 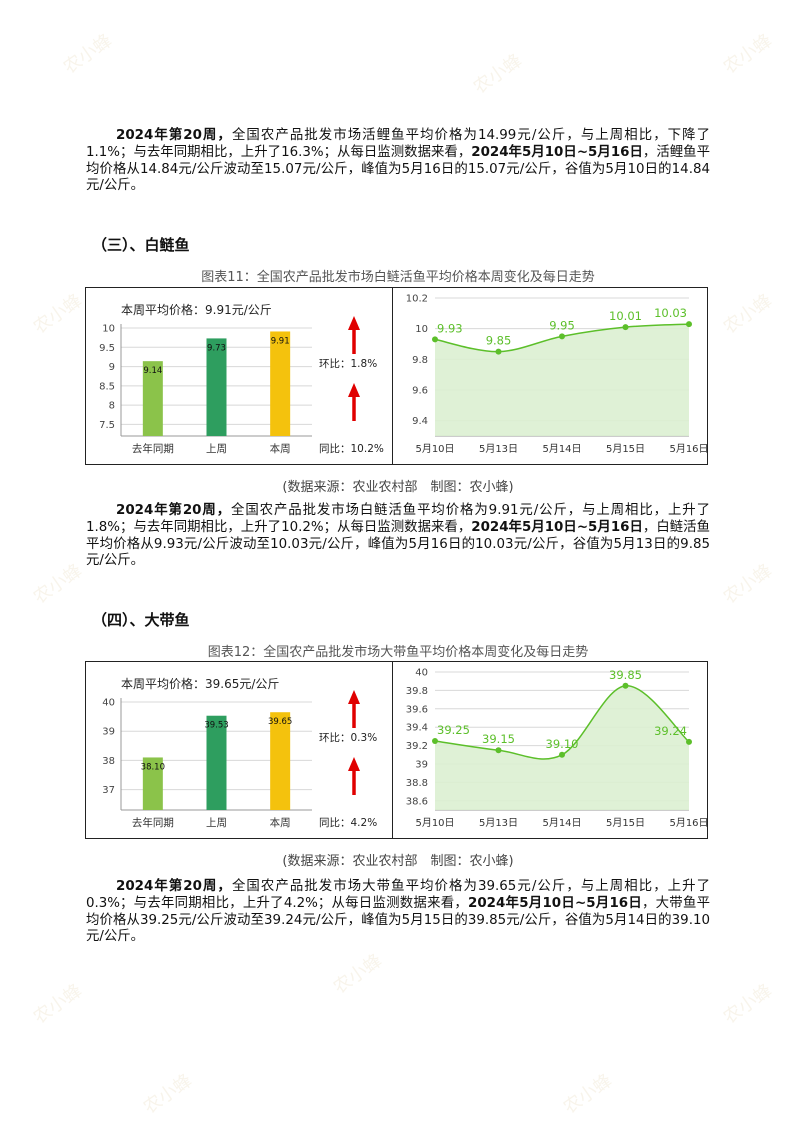 I want to click on y-tick-label: 38, so click(x=108, y=761).